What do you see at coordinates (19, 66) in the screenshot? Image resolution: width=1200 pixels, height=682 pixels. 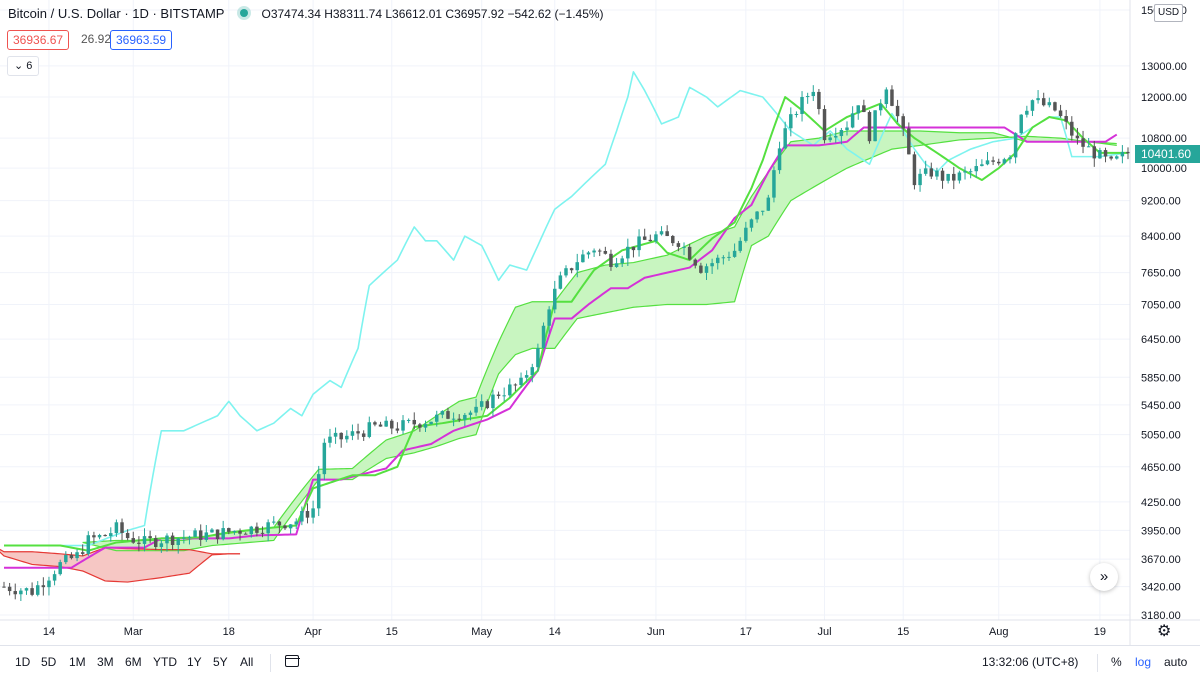 I see `chevron-down-icon: ⌄` at bounding box center [19, 66].